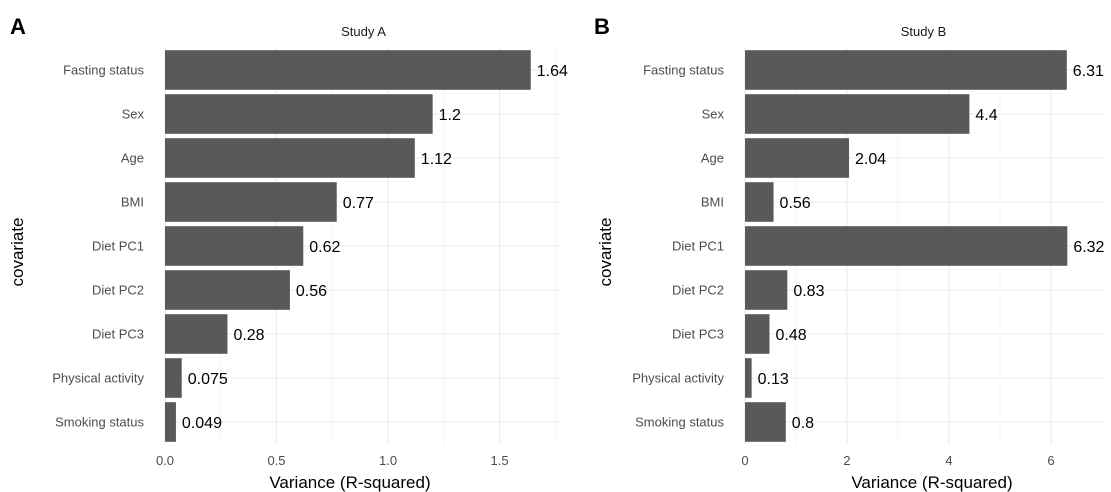 The image size is (1111, 492). Describe the element at coordinates (1050, 460) in the screenshot. I see `x-tick-label: 6` at that location.